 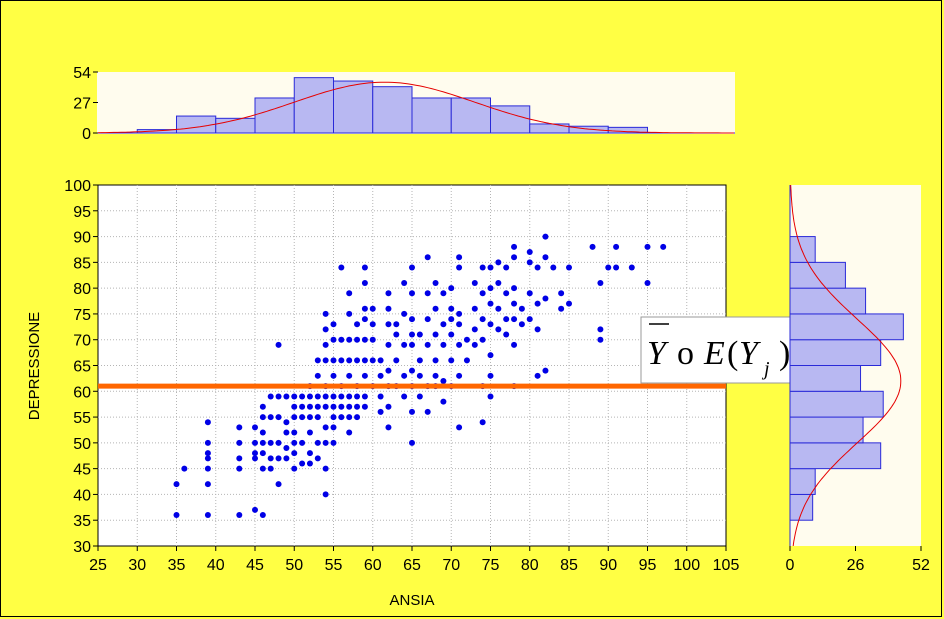 What do you see at coordinates (415, 107) in the screenshot?
I see `top-histogram-normal-curve` at bounding box center [415, 107].